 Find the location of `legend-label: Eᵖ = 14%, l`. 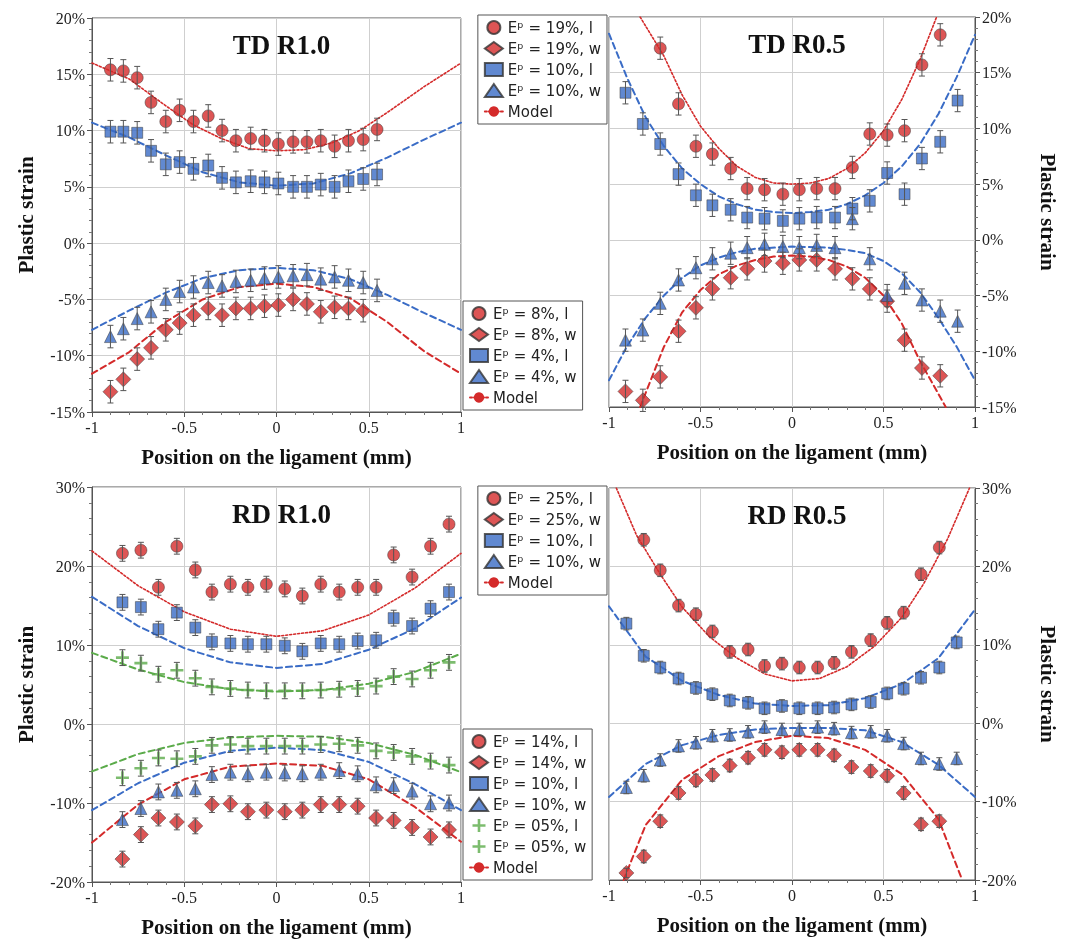

legend-label: Eᵖ = 14%, l is located at coordinates (536, 741).